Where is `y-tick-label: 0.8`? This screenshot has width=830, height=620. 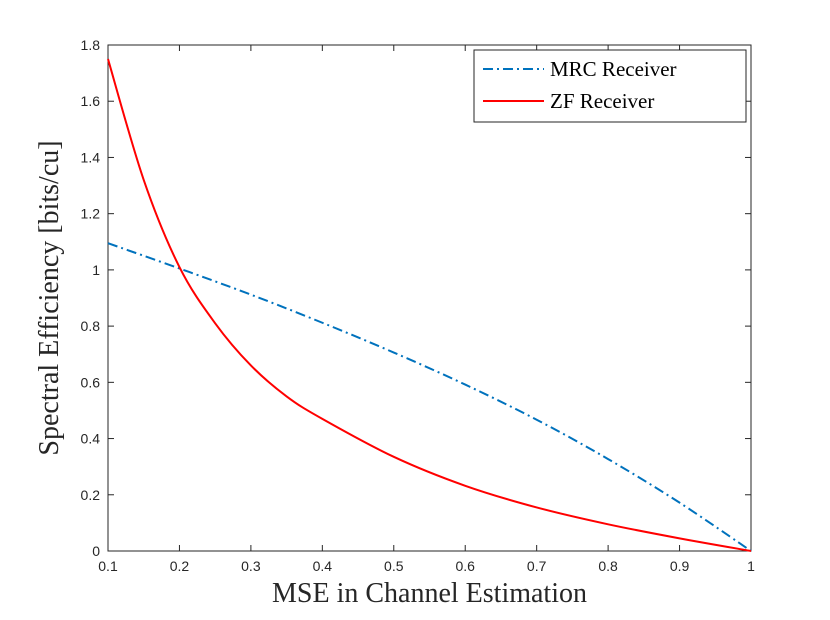
y-tick-label: 0.8 is located at coordinates (91, 326).